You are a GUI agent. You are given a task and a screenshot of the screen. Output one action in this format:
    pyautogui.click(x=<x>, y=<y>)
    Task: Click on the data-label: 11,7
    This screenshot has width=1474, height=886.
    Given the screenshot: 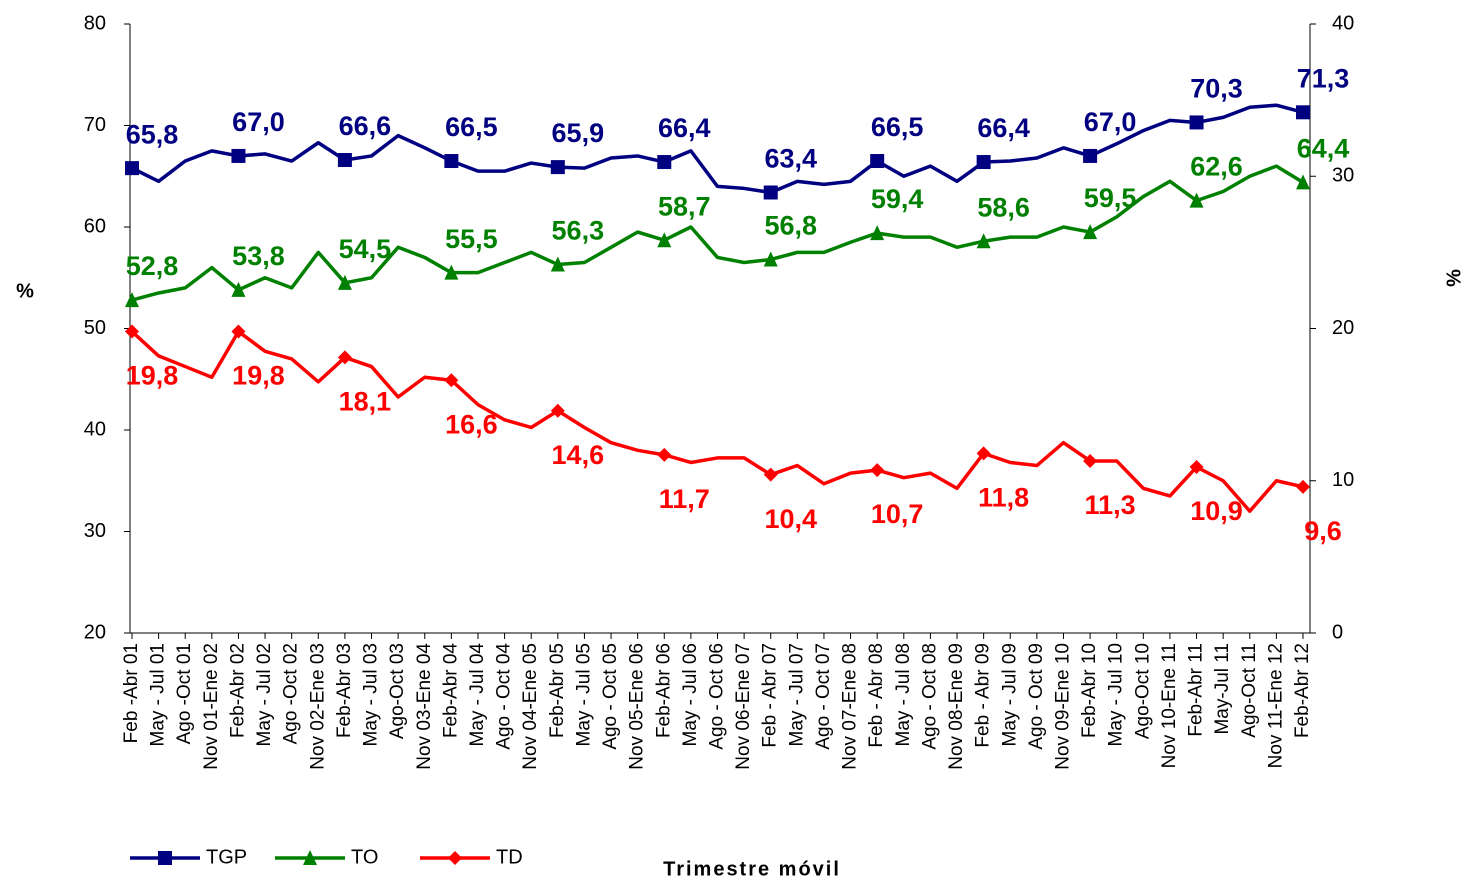 What is the action you would take?
    pyautogui.click(x=684, y=499)
    